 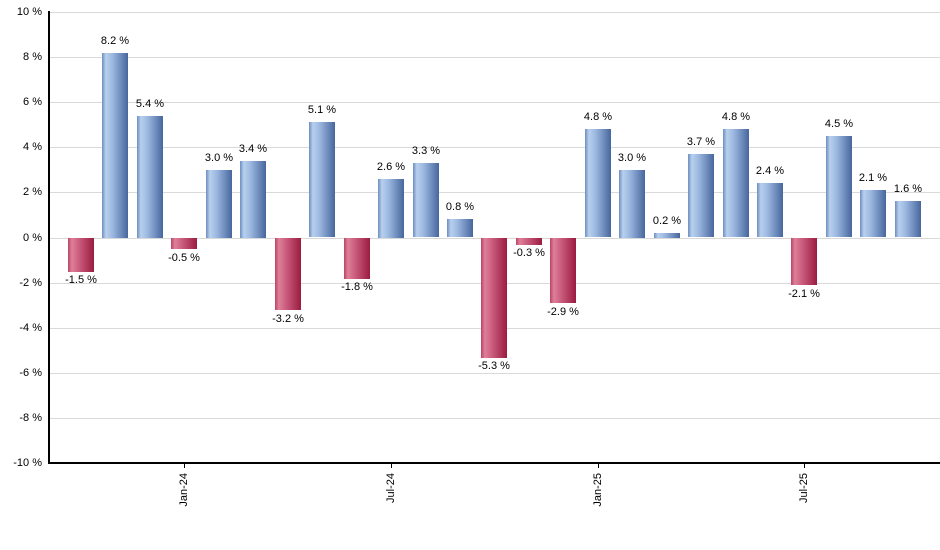 I want to click on x-axis-tick-label: Jan-25, so click(x=598, y=495).